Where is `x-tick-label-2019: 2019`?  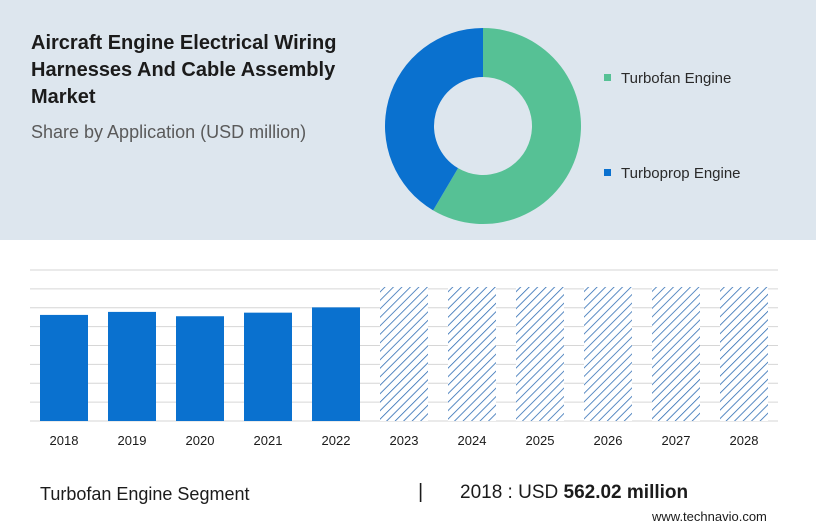 x-tick-label-2019: 2019 is located at coordinates (132, 440).